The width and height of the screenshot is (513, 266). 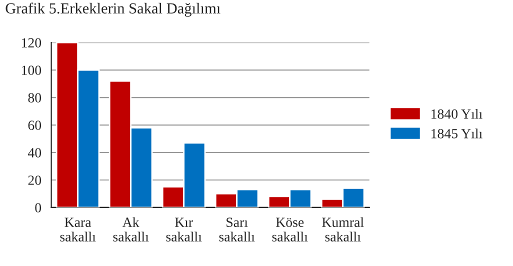 What do you see at coordinates (35, 153) in the screenshot?
I see `y-tick-label: 40` at bounding box center [35, 153].